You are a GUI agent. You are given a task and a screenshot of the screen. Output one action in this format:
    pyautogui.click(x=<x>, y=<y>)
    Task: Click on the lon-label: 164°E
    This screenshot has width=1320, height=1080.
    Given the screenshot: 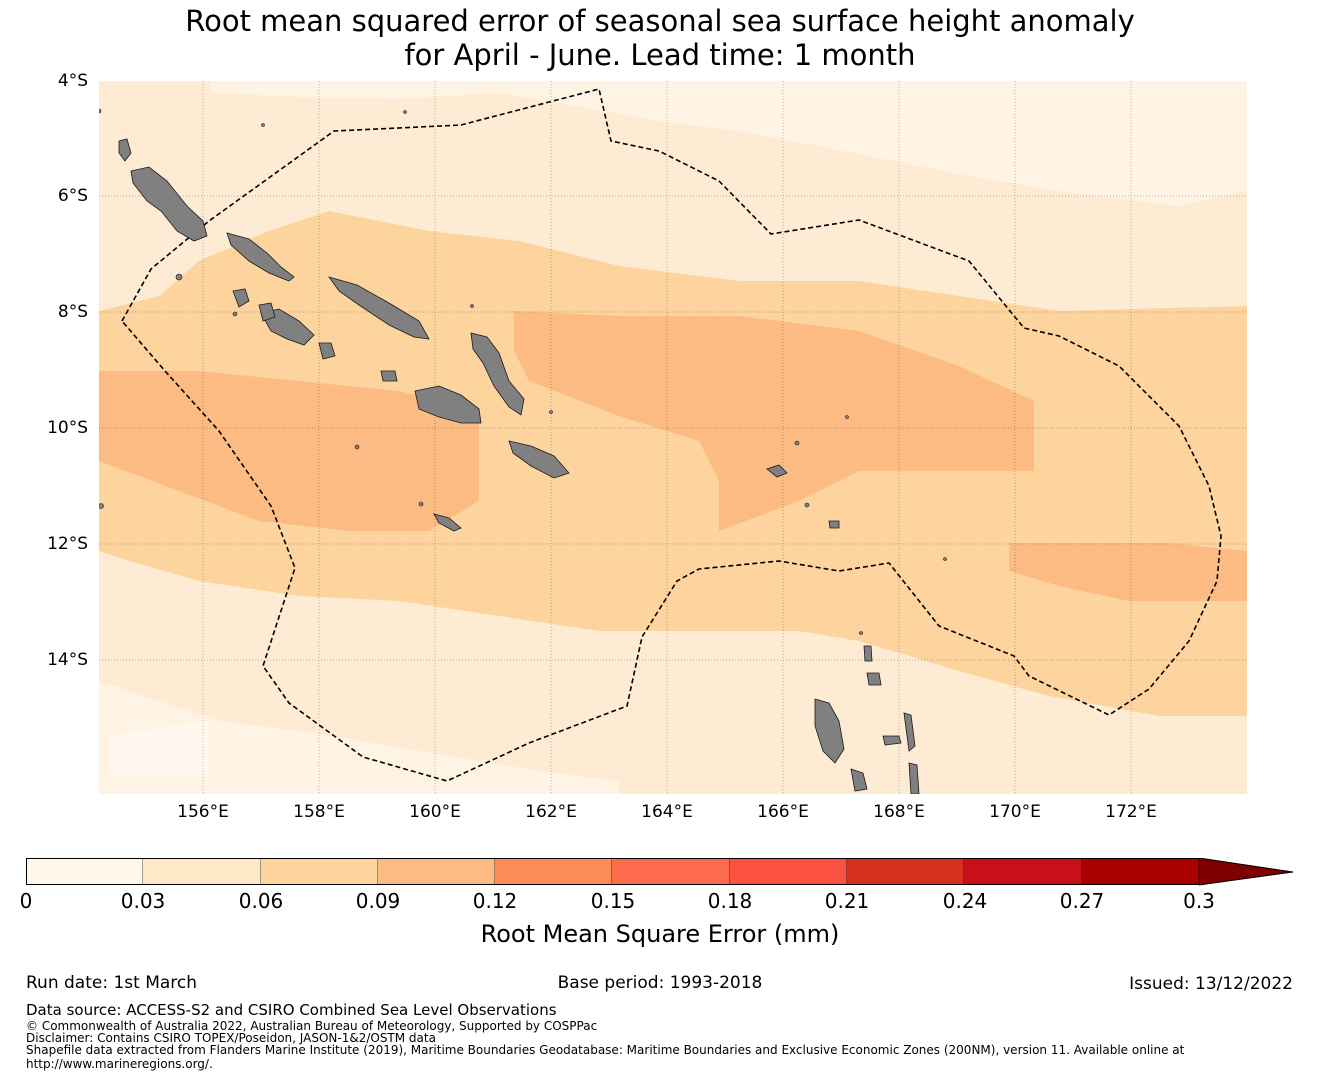 What is the action you would take?
    pyautogui.click(x=667, y=812)
    